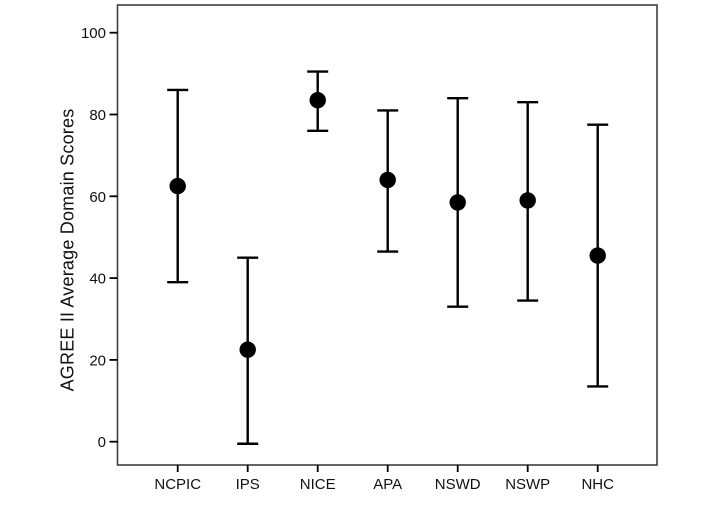  I want to click on y-tick-label: 80, so click(97, 115).